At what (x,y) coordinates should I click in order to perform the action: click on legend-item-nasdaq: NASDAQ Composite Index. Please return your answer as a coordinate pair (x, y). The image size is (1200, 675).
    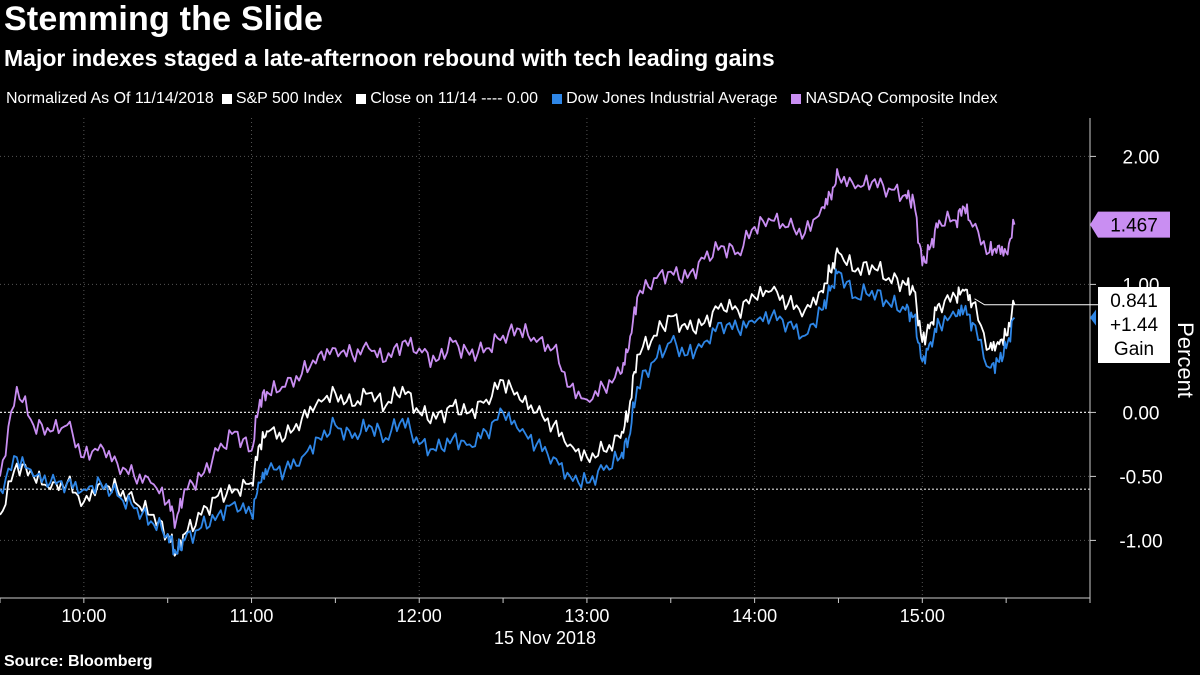
    Looking at the image, I should click on (894, 99).